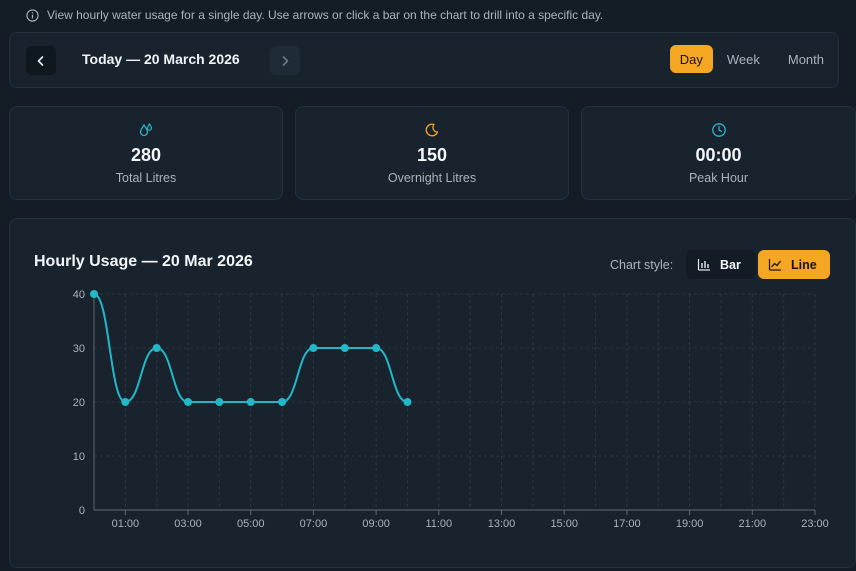 The width and height of the screenshot is (856, 571). What do you see at coordinates (146, 178) in the screenshot?
I see `total-litres-label: Total Litres` at bounding box center [146, 178].